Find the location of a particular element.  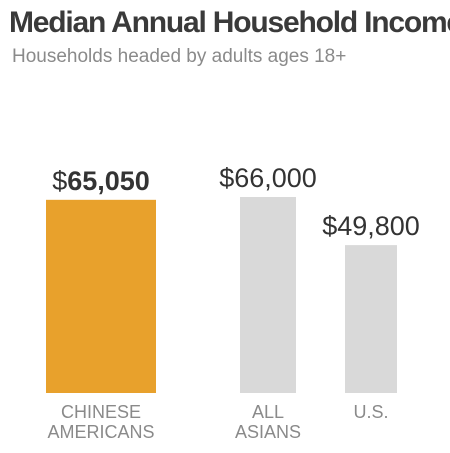

chart-subtitle: Households headed by adults ages 18+ is located at coordinates (179, 56).